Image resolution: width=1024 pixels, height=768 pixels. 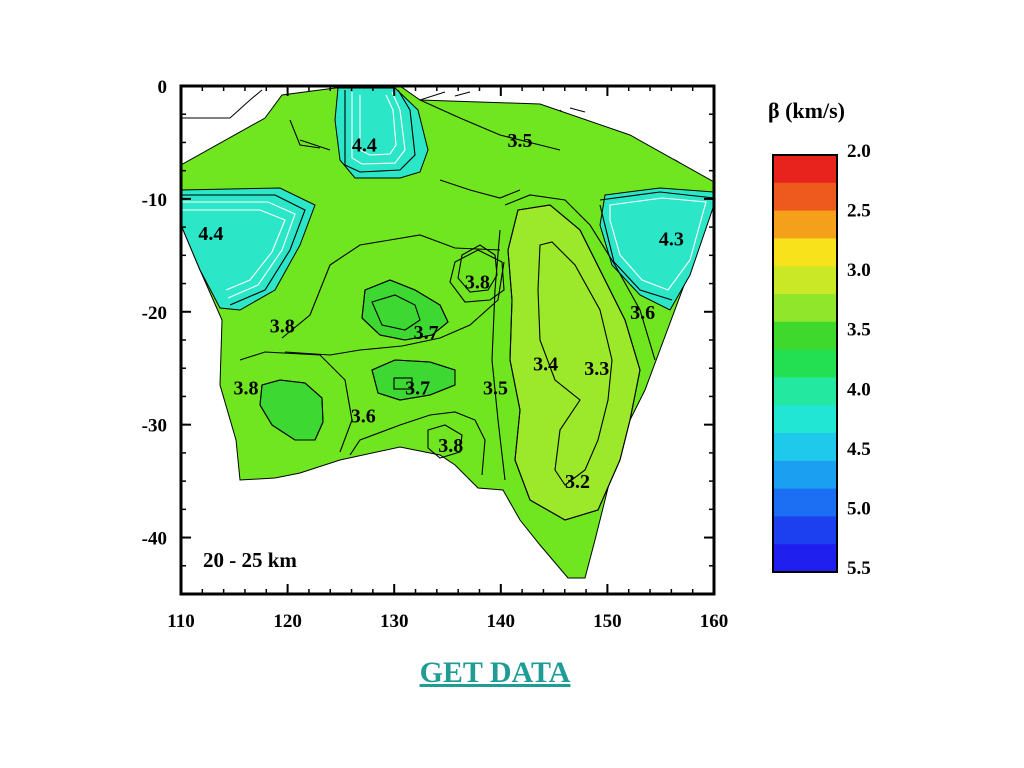 I want to click on depth-label: 20 - 25 km, so click(x=250, y=560).